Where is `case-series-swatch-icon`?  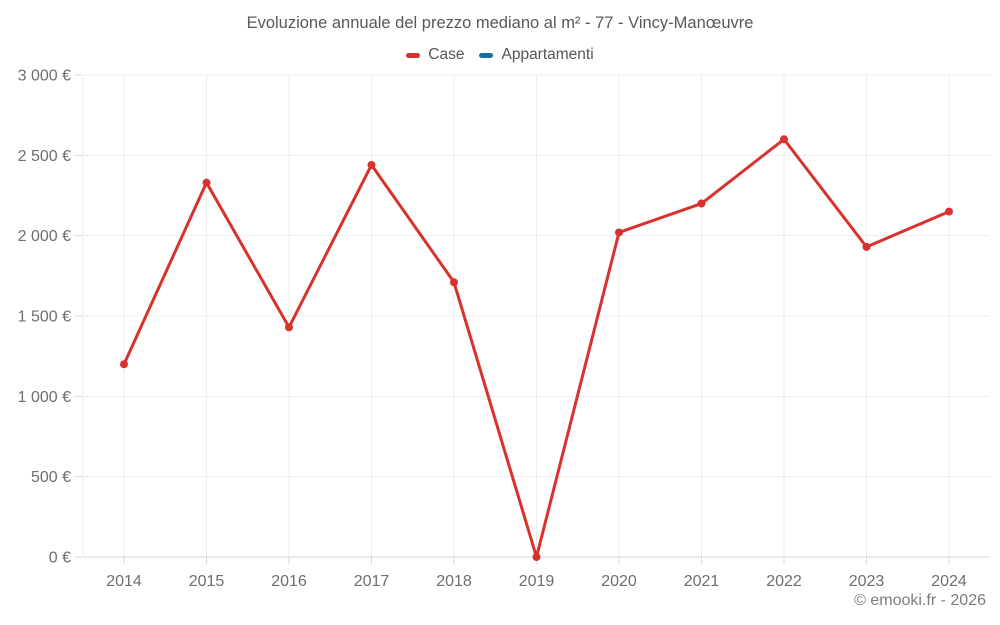
case-series-swatch-icon is located at coordinates (413, 55).